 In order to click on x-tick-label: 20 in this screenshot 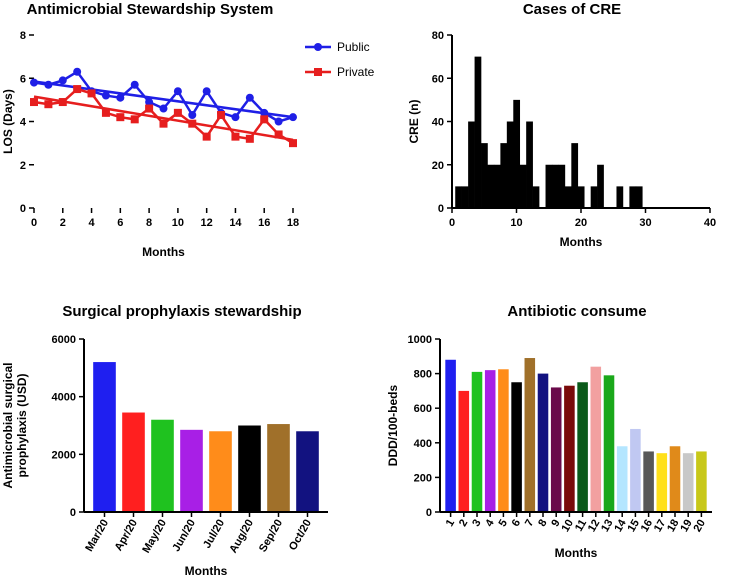, I will do `click(581, 223)`.